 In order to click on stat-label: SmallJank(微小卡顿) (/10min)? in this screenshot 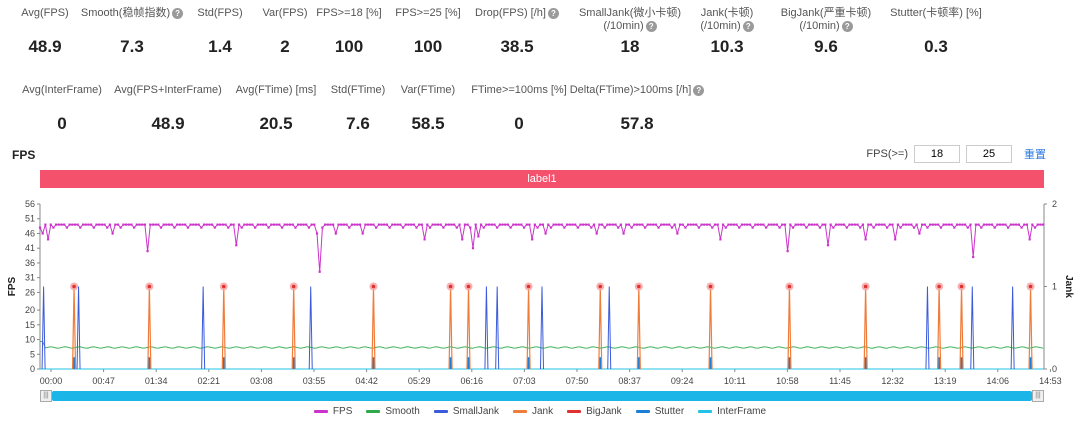, I will do `click(630, 20)`.